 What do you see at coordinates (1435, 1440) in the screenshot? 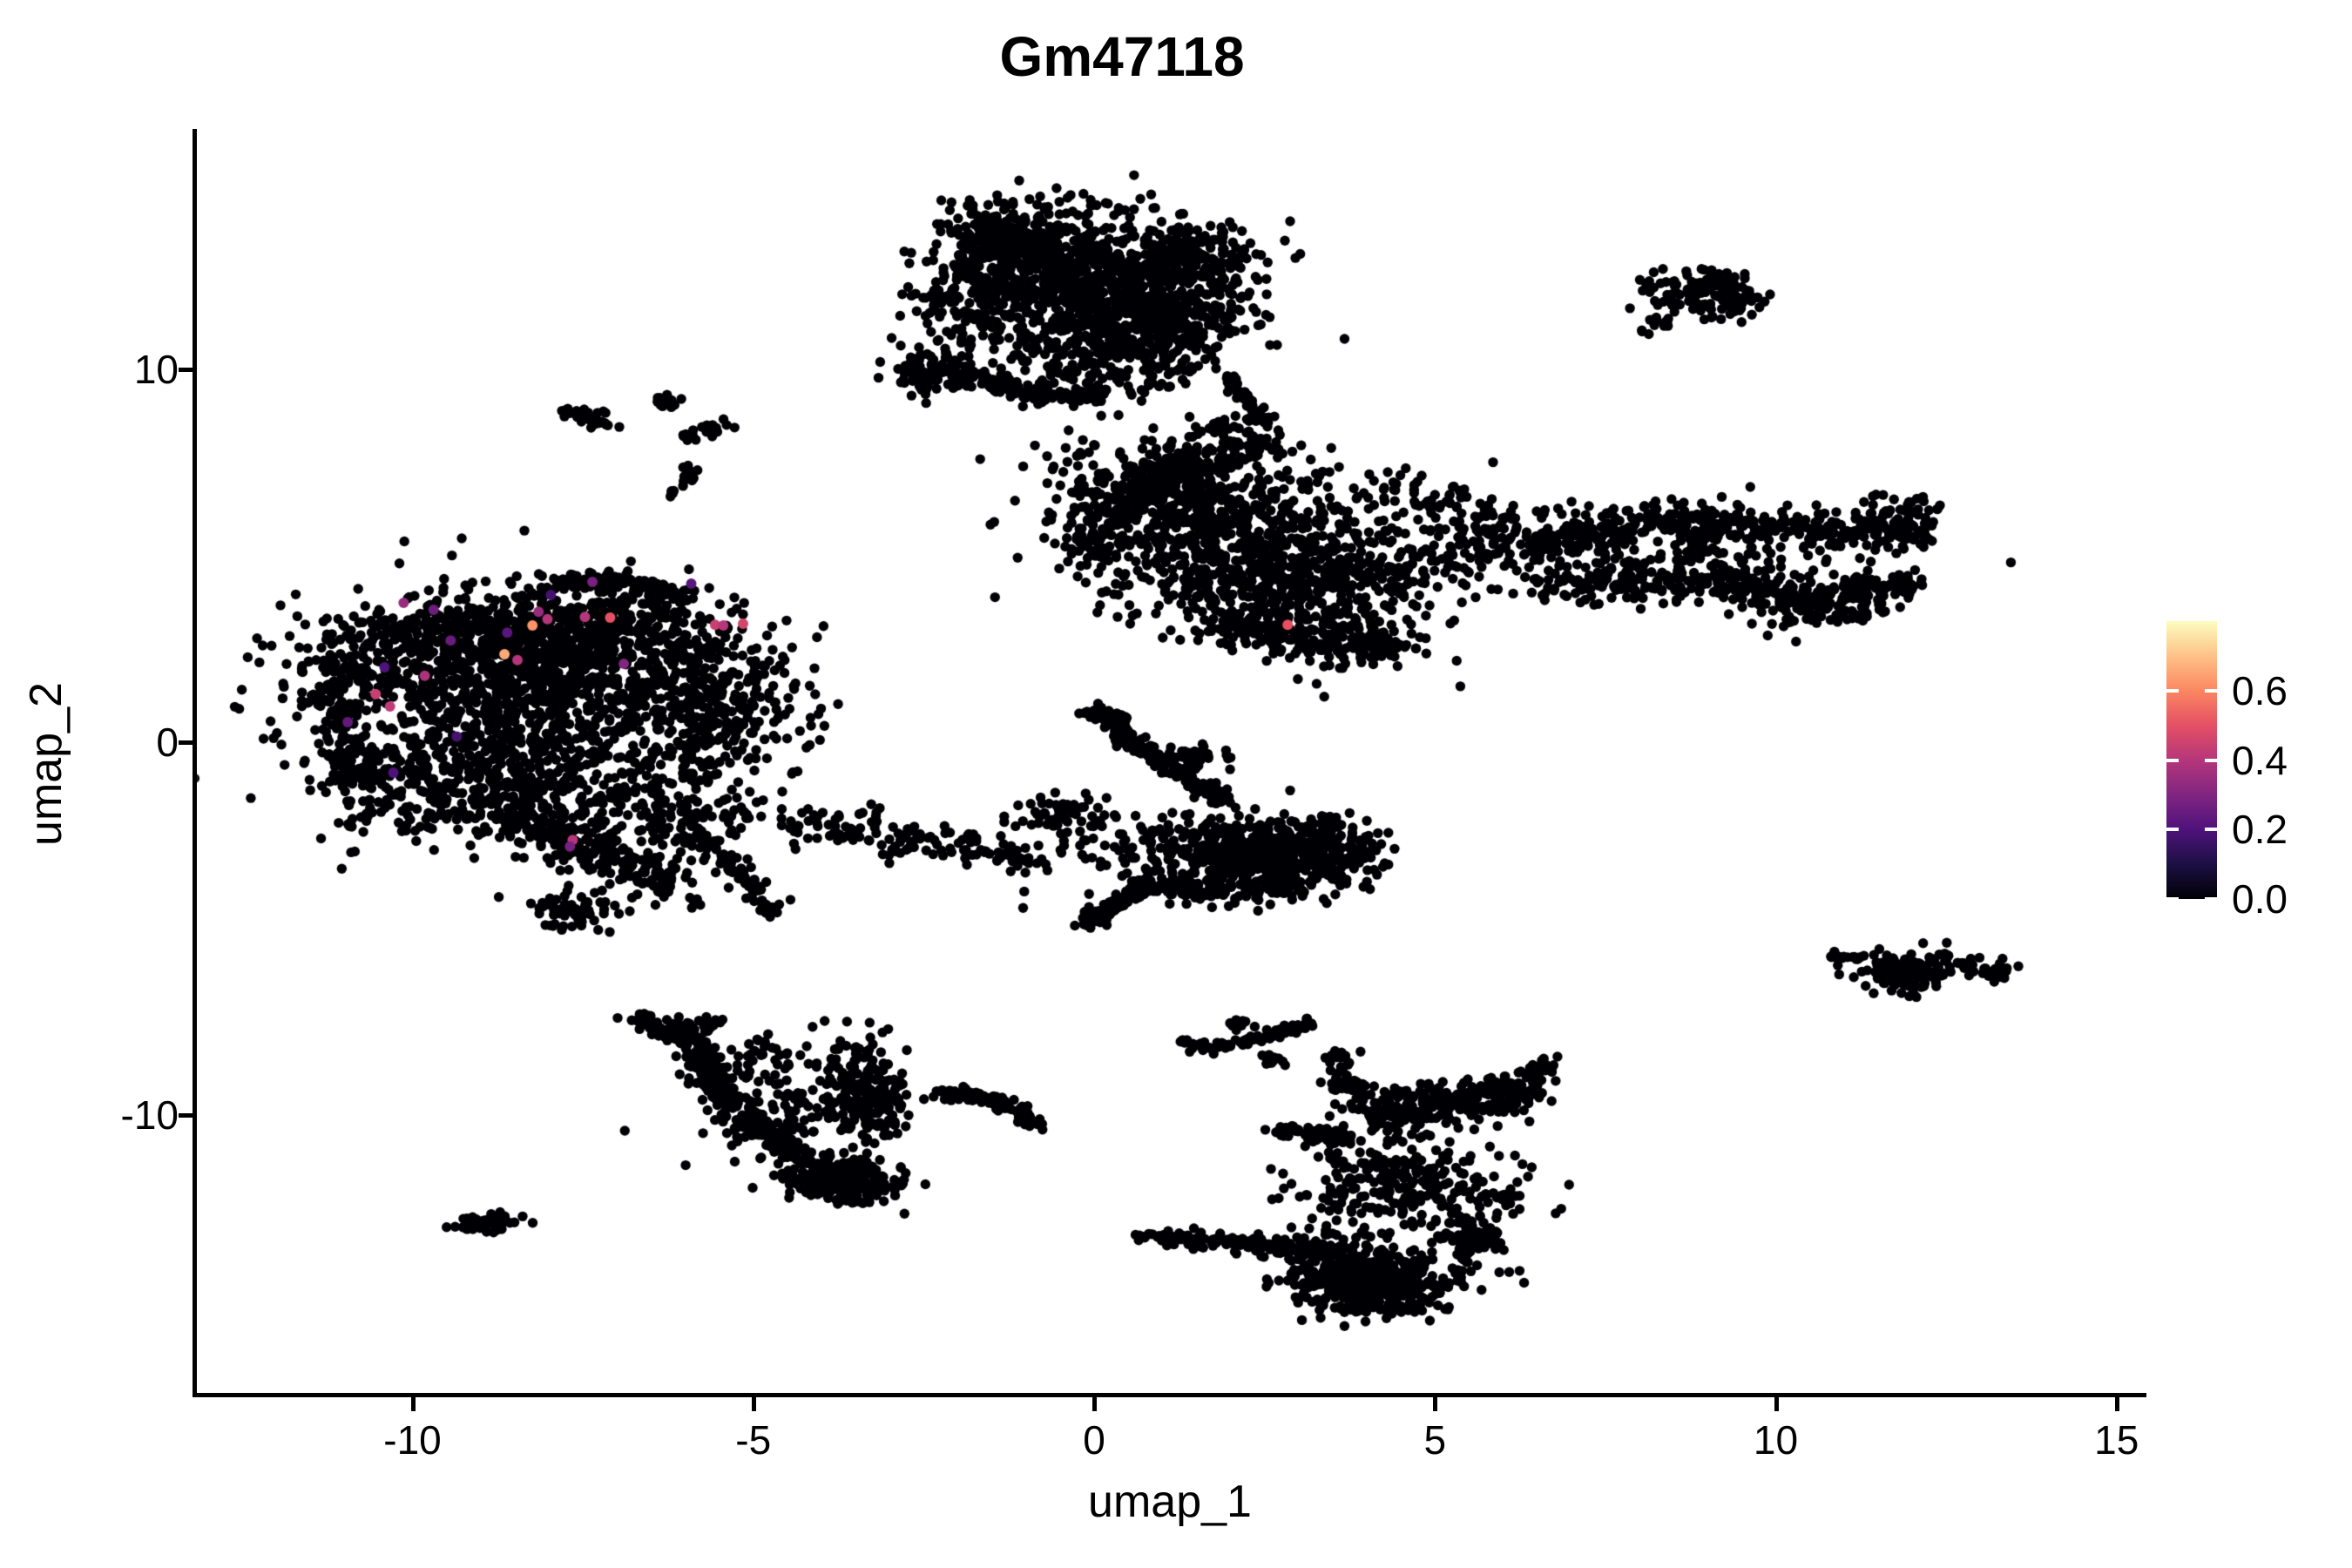
I see `x-tick-label: 5` at bounding box center [1435, 1440].